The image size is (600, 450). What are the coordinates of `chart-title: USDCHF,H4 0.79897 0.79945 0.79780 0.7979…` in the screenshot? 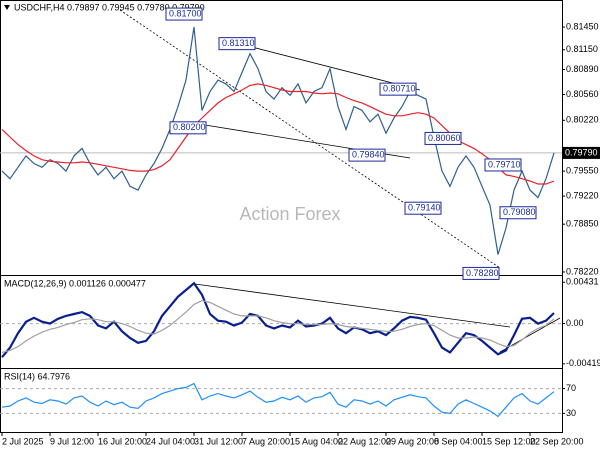 It's located at (109, 7).